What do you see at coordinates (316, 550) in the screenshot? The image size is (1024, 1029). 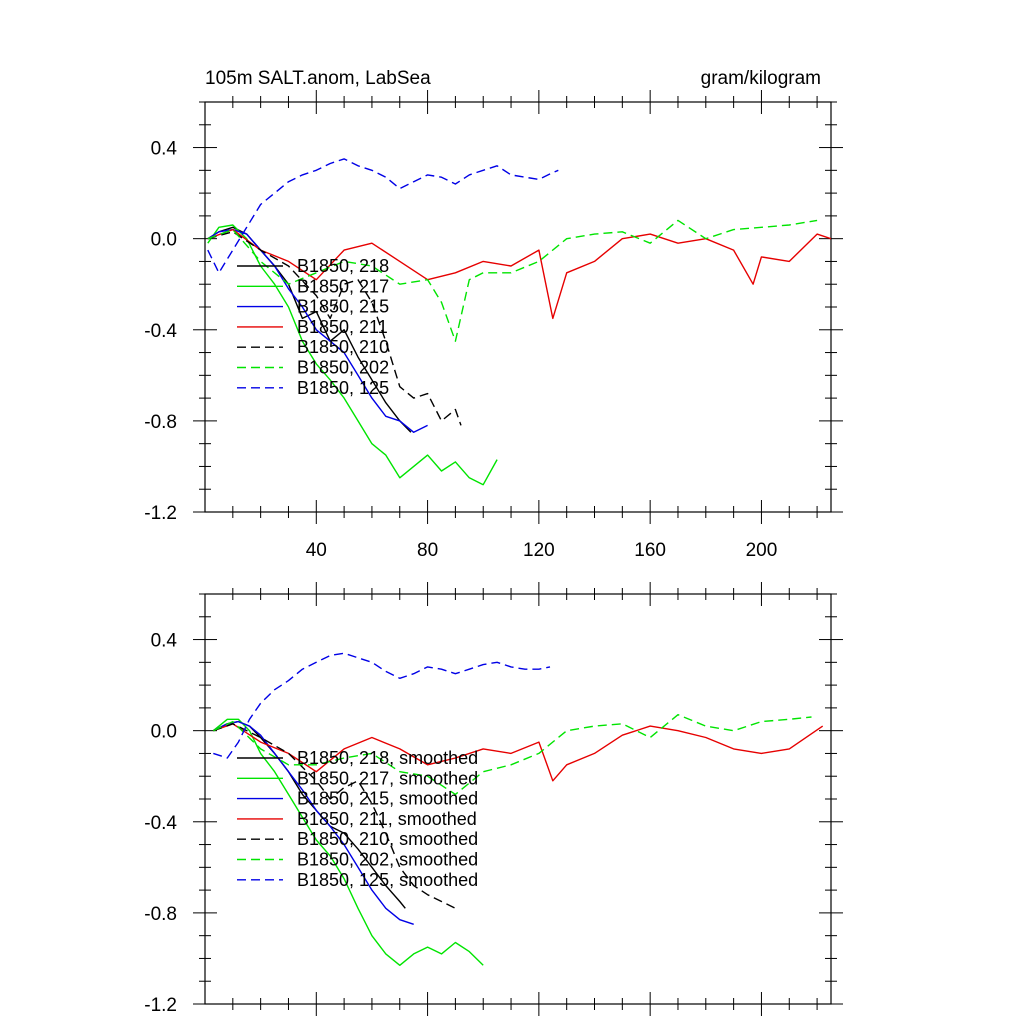 I see `x-tick-label: 40` at bounding box center [316, 550].